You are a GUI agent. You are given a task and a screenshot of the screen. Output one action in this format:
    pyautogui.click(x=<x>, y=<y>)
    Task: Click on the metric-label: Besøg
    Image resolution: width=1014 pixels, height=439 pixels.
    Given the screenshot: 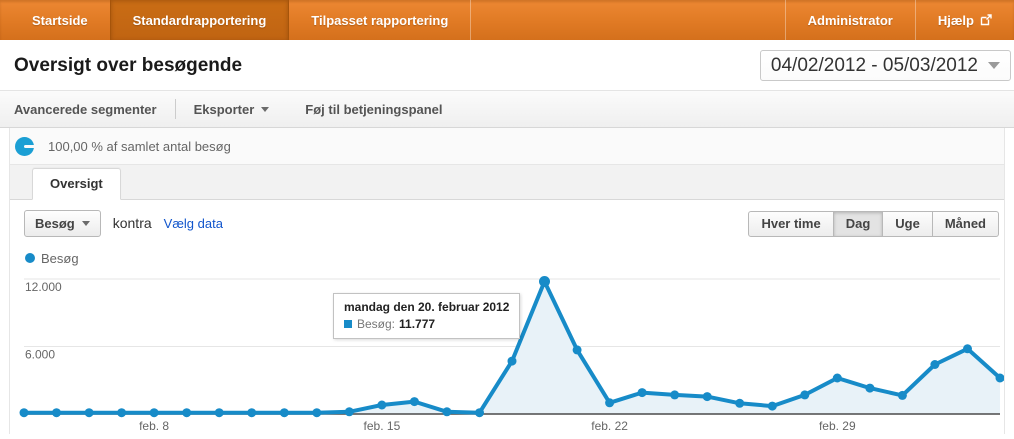 What is the action you would take?
    pyautogui.click(x=55, y=223)
    